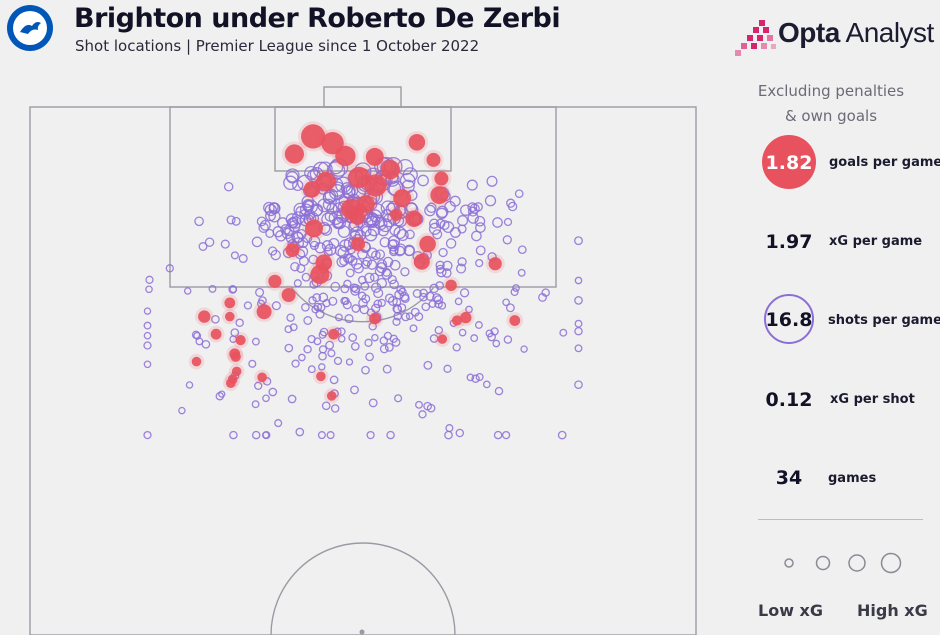 The image size is (940, 635). What do you see at coordinates (317, 18) in the screenshot?
I see `page-title: Brighton under Roberto De Zerbi` at bounding box center [317, 18].